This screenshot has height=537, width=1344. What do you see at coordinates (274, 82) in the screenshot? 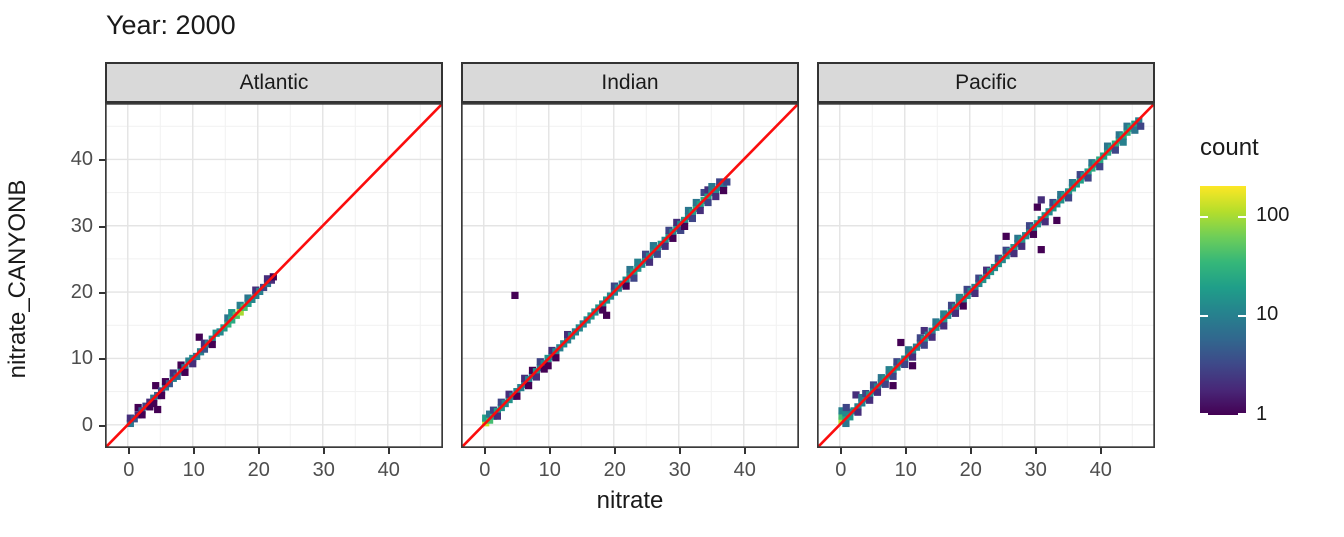
I see `facet-strip-label: Atlantic` at bounding box center [274, 82].